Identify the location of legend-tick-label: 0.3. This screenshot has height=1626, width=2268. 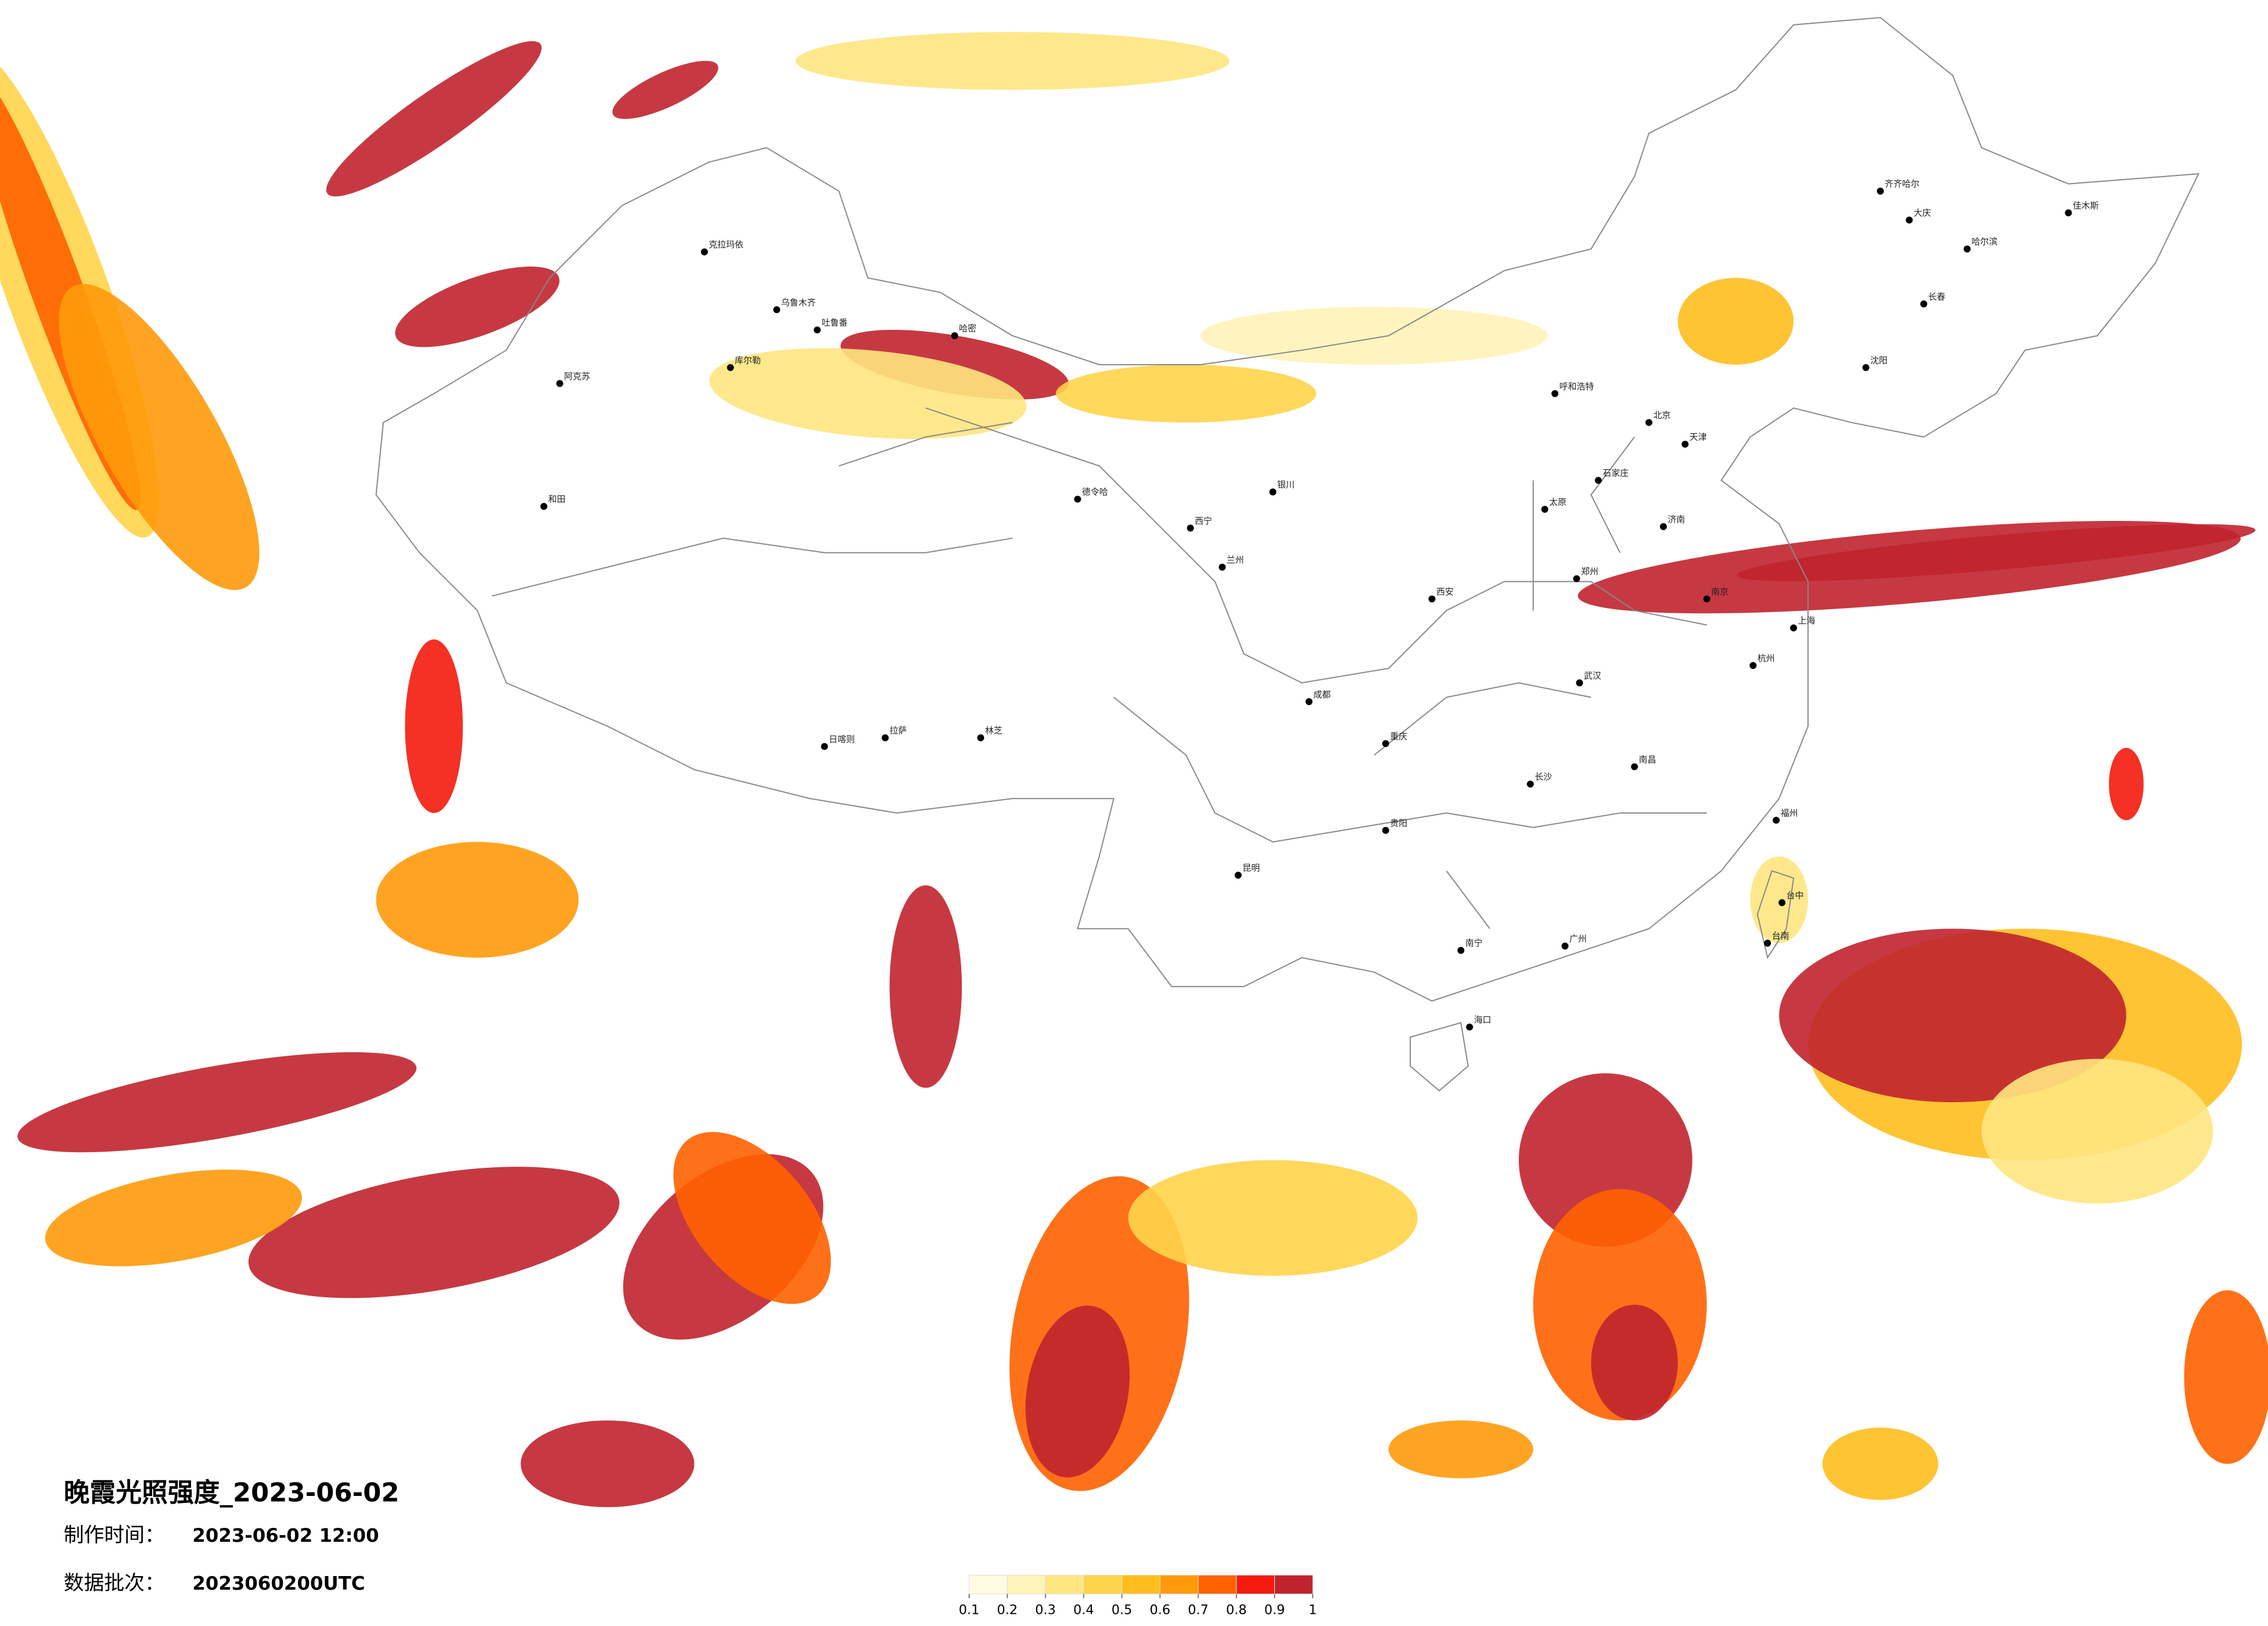
(1045, 1610).